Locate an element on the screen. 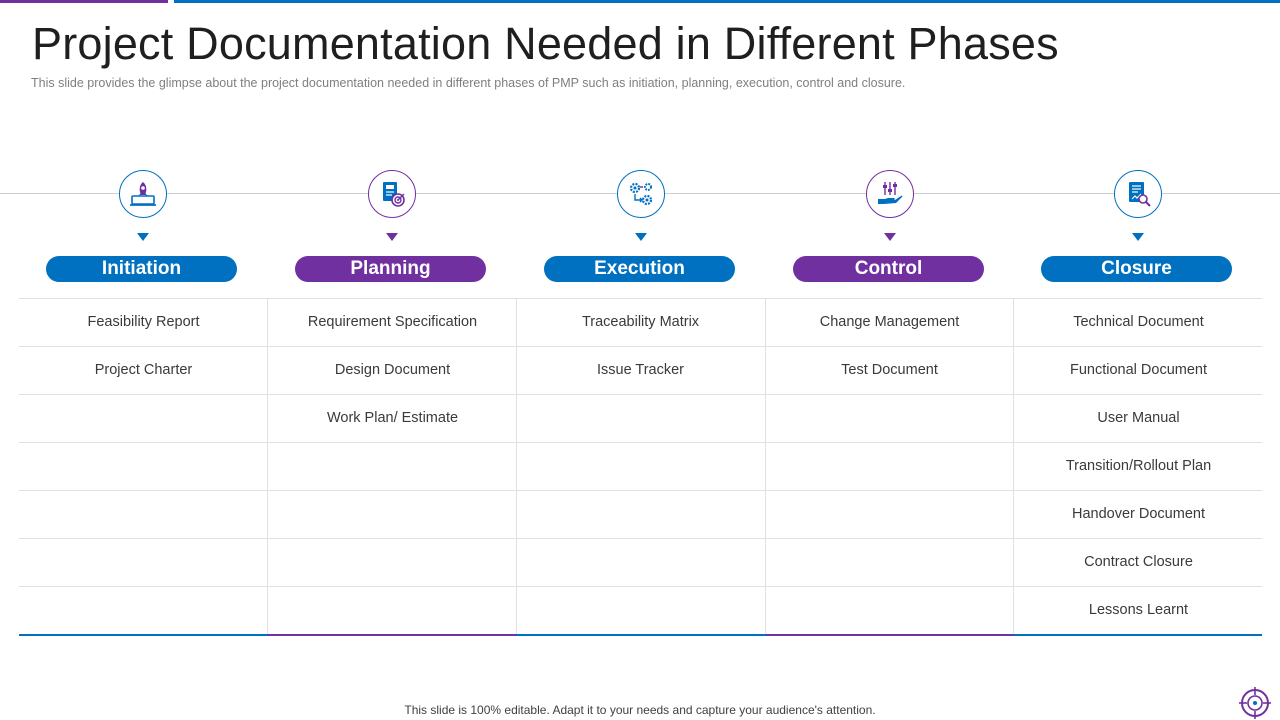 The height and width of the screenshot is (720, 1280). hand-sliders-icon is located at coordinates (890, 194).